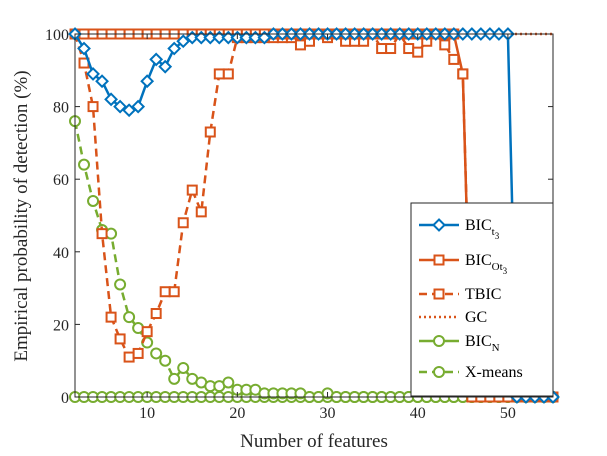 This screenshot has width=607, height=456. What do you see at coordinates (494, 372) in the screenshot?
I see `legend-label: X-means` at bounding box center [494, 372].